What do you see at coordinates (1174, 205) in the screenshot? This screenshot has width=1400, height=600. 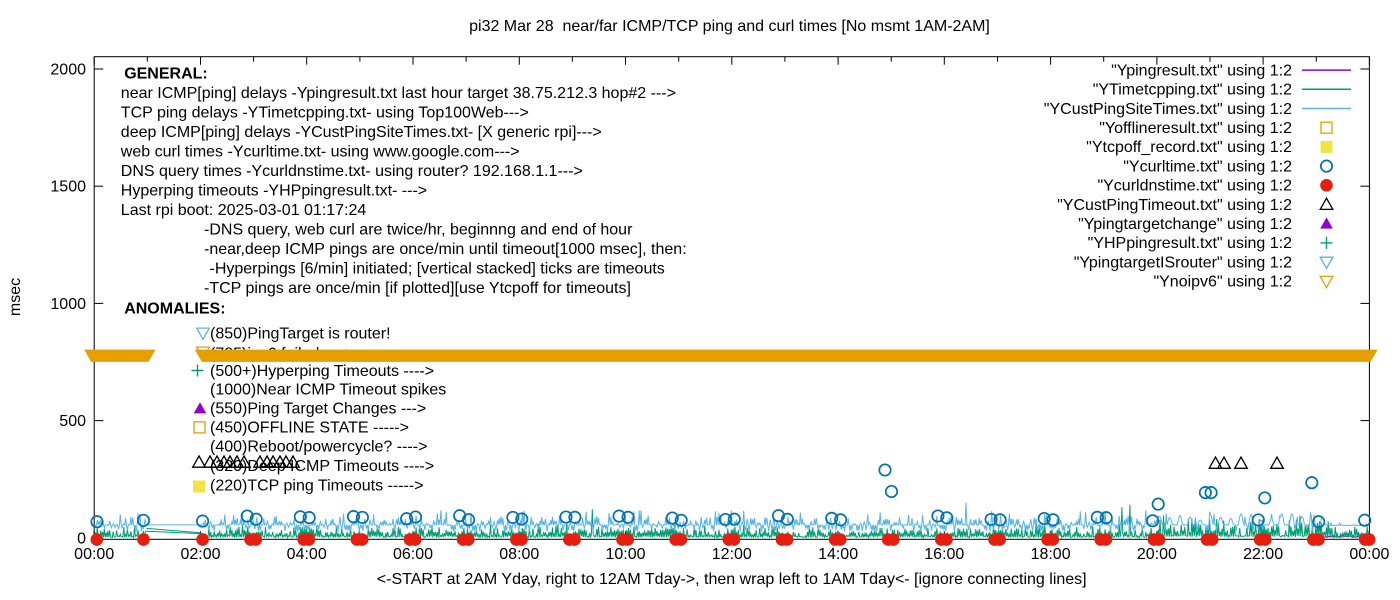 I see `svg-text:"YCustPingTimeout.txt" using 1: "YCustPingTimeout.txt" using 1:2` at bounding box center [1174, 205].